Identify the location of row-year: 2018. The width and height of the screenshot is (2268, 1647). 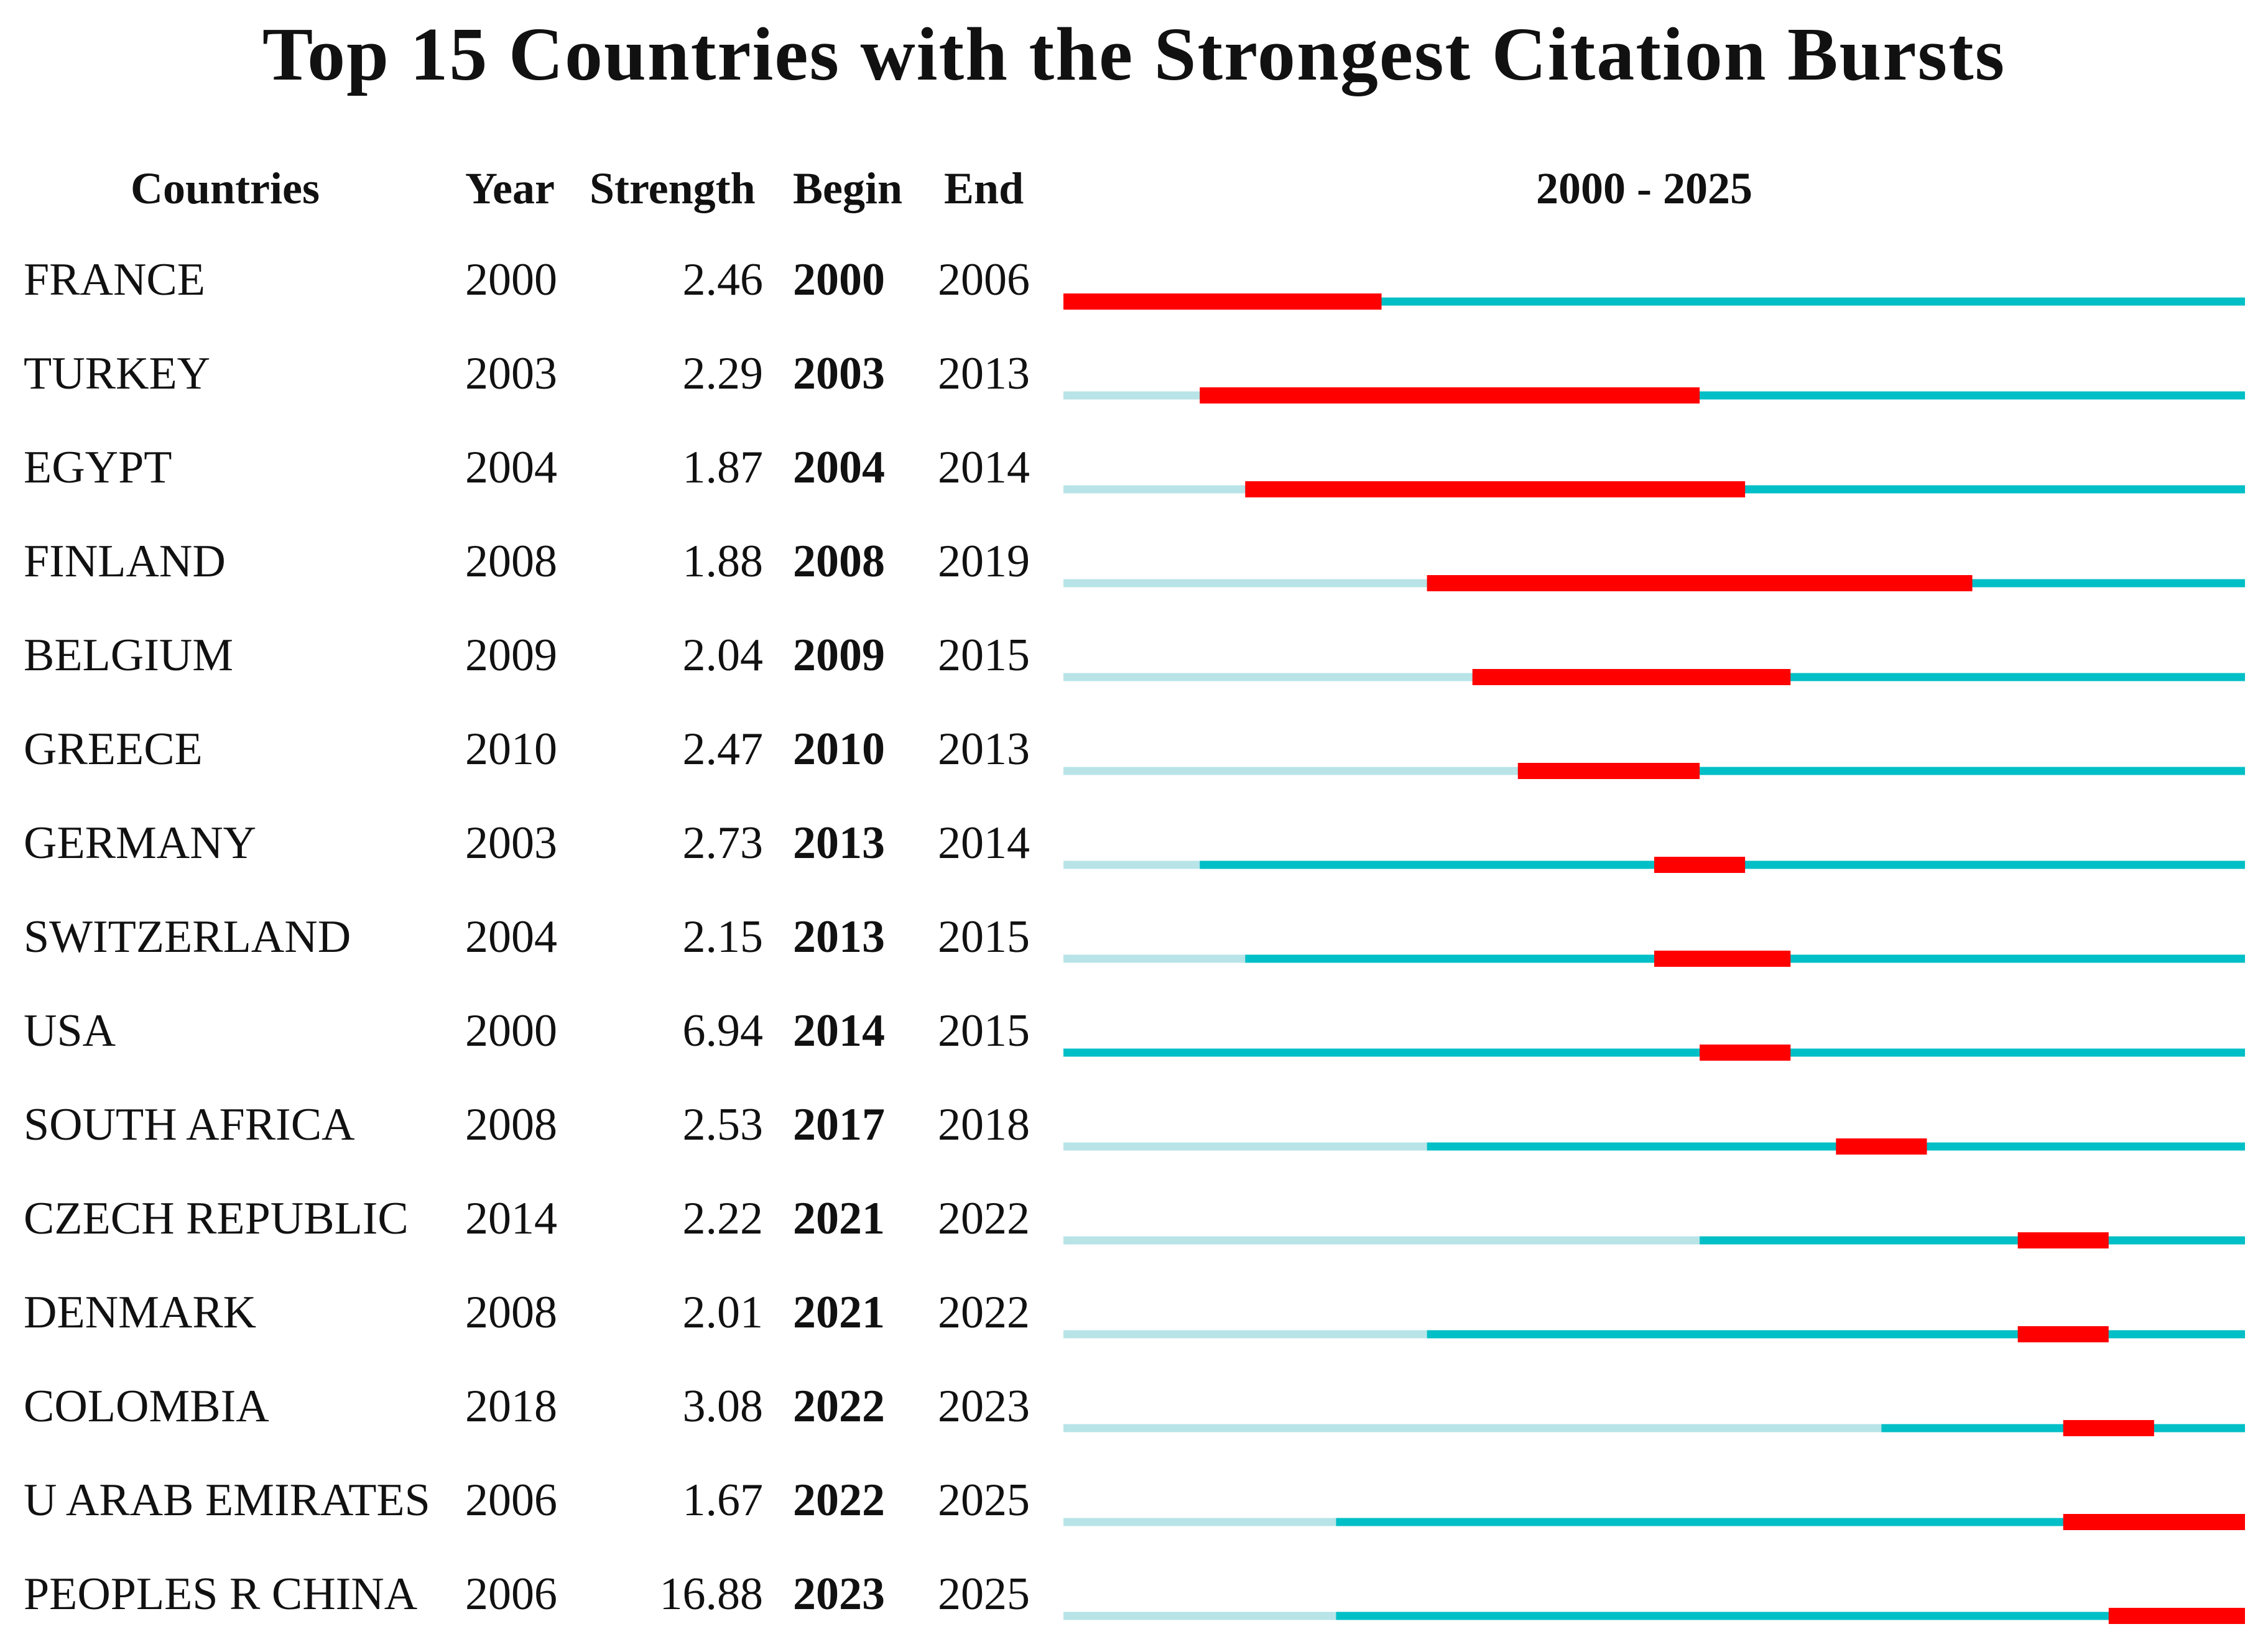
(511, 1406).